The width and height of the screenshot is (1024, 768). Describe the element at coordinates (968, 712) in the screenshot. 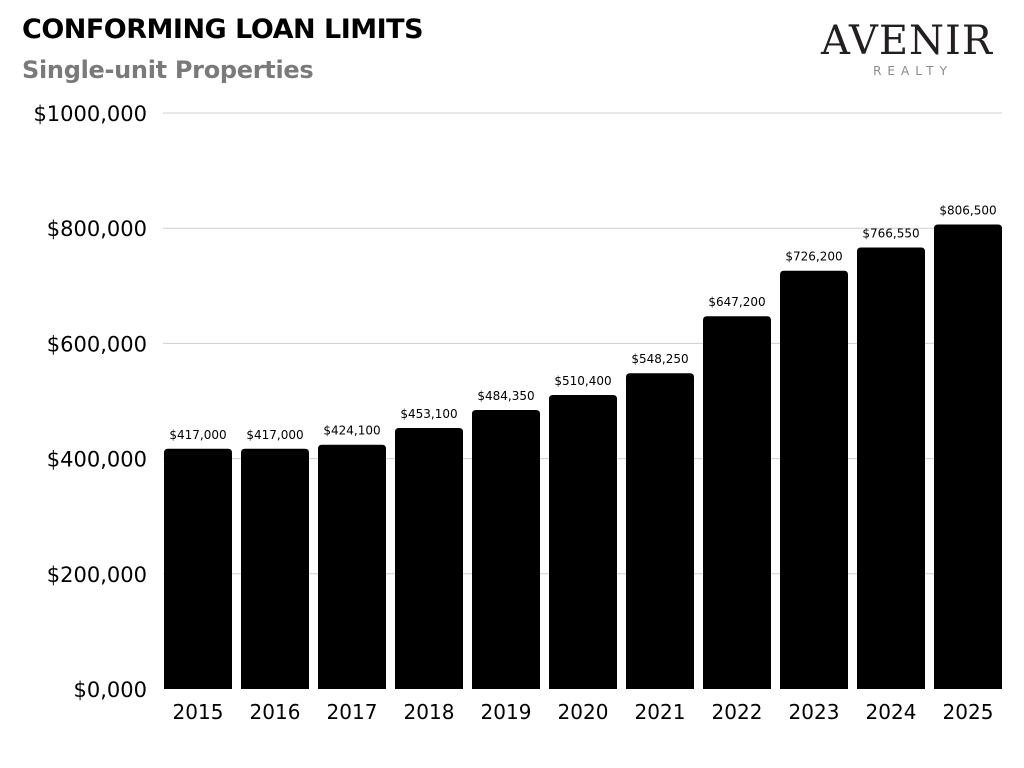

I see `x-tick-label-2025: 2025` at that location.